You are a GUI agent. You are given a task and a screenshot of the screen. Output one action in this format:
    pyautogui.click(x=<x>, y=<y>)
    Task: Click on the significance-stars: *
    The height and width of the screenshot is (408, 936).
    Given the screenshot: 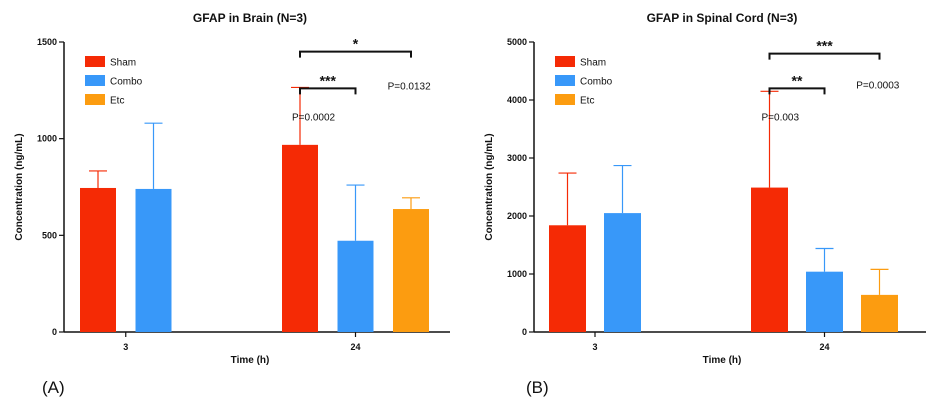 What is the action you would take?
    pyautogui.click(x=356, y=44)
    